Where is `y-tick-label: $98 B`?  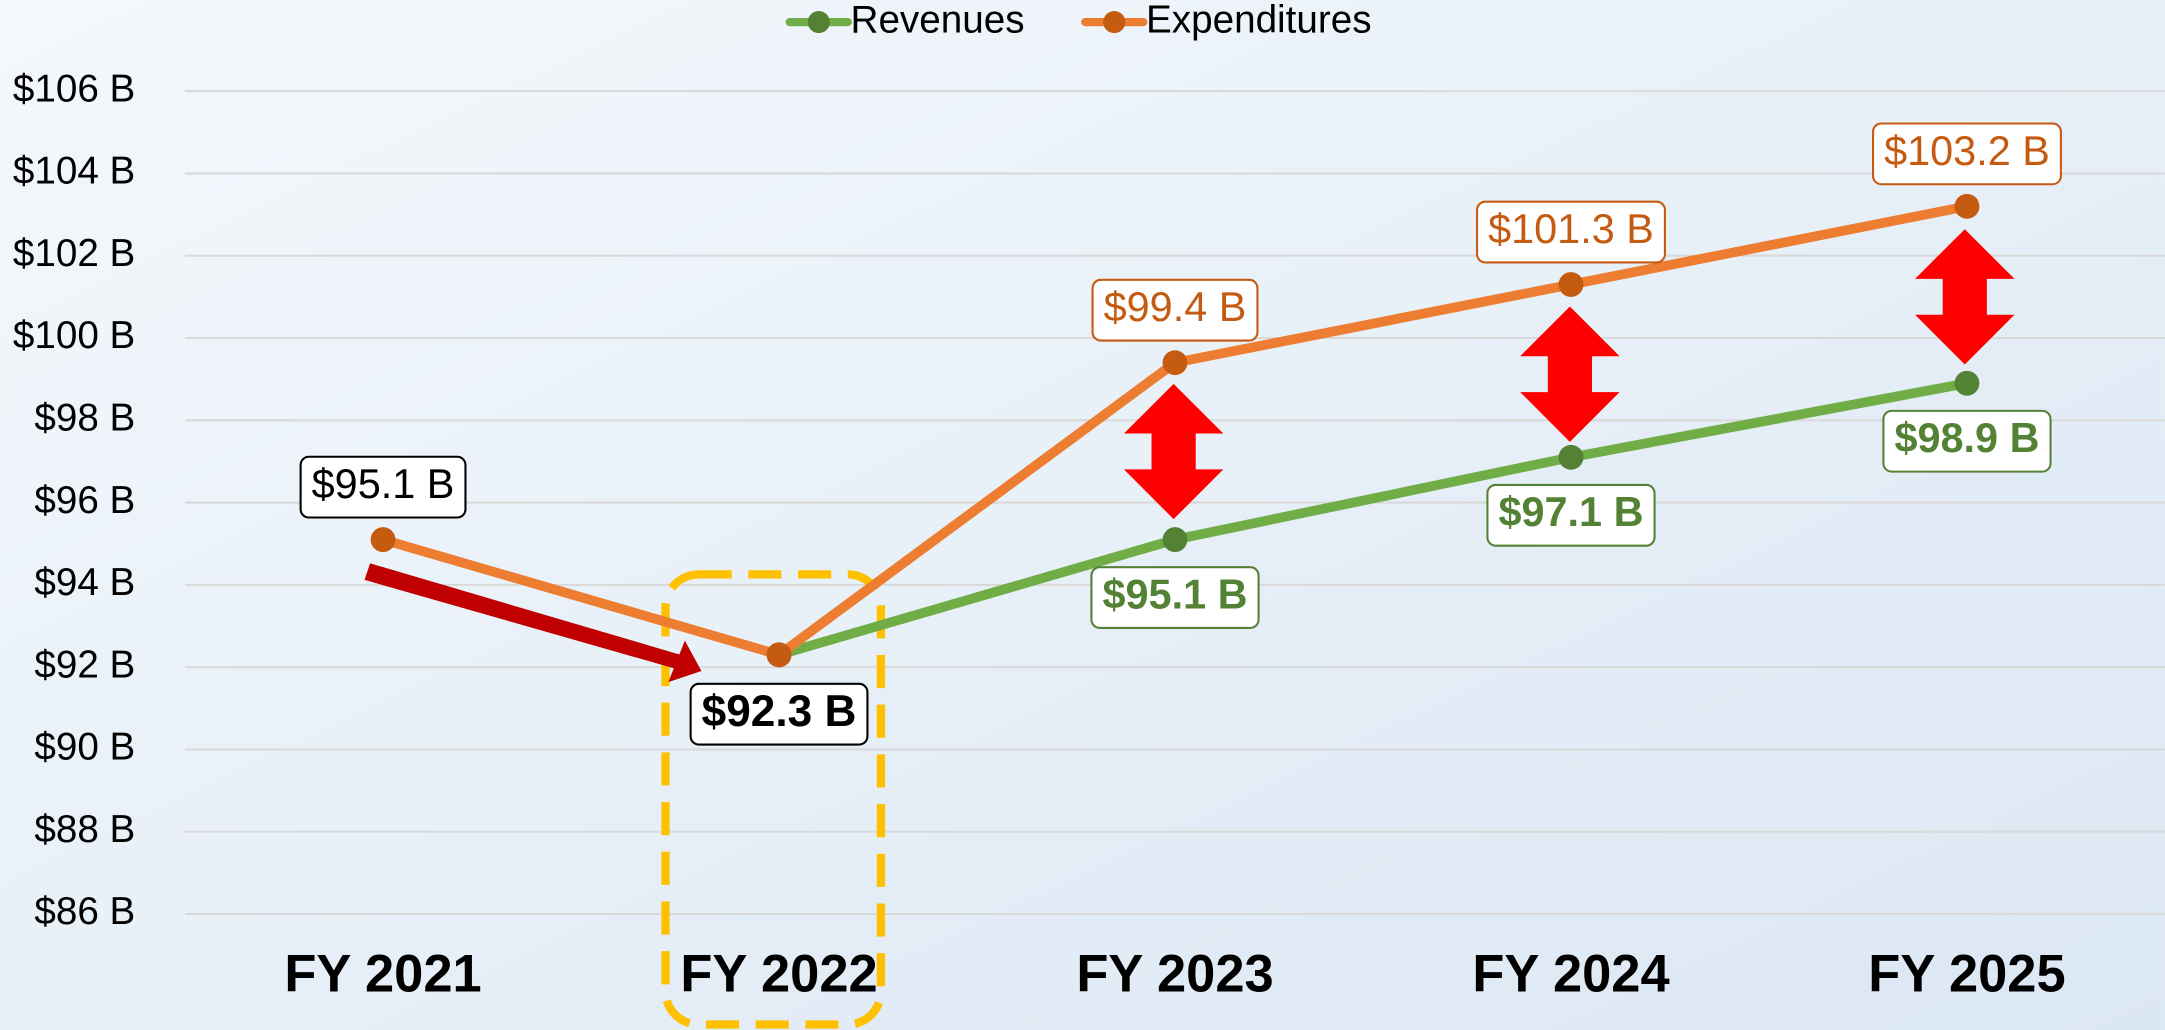 y-tick-label: $98 B is located at coordinates (84, 417).